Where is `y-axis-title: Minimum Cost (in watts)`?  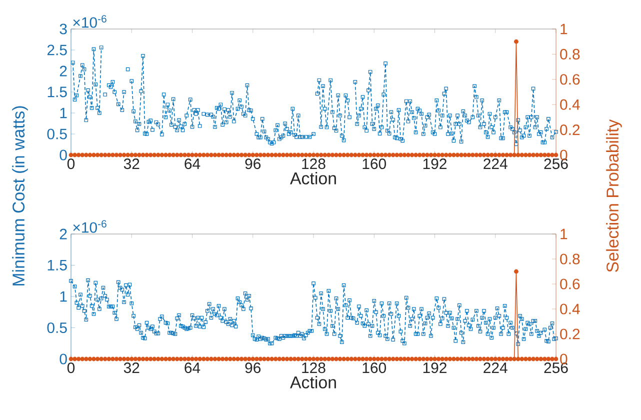 y-axis-title: Minimum Cost (in watts) is located at coordinates (20, 196).